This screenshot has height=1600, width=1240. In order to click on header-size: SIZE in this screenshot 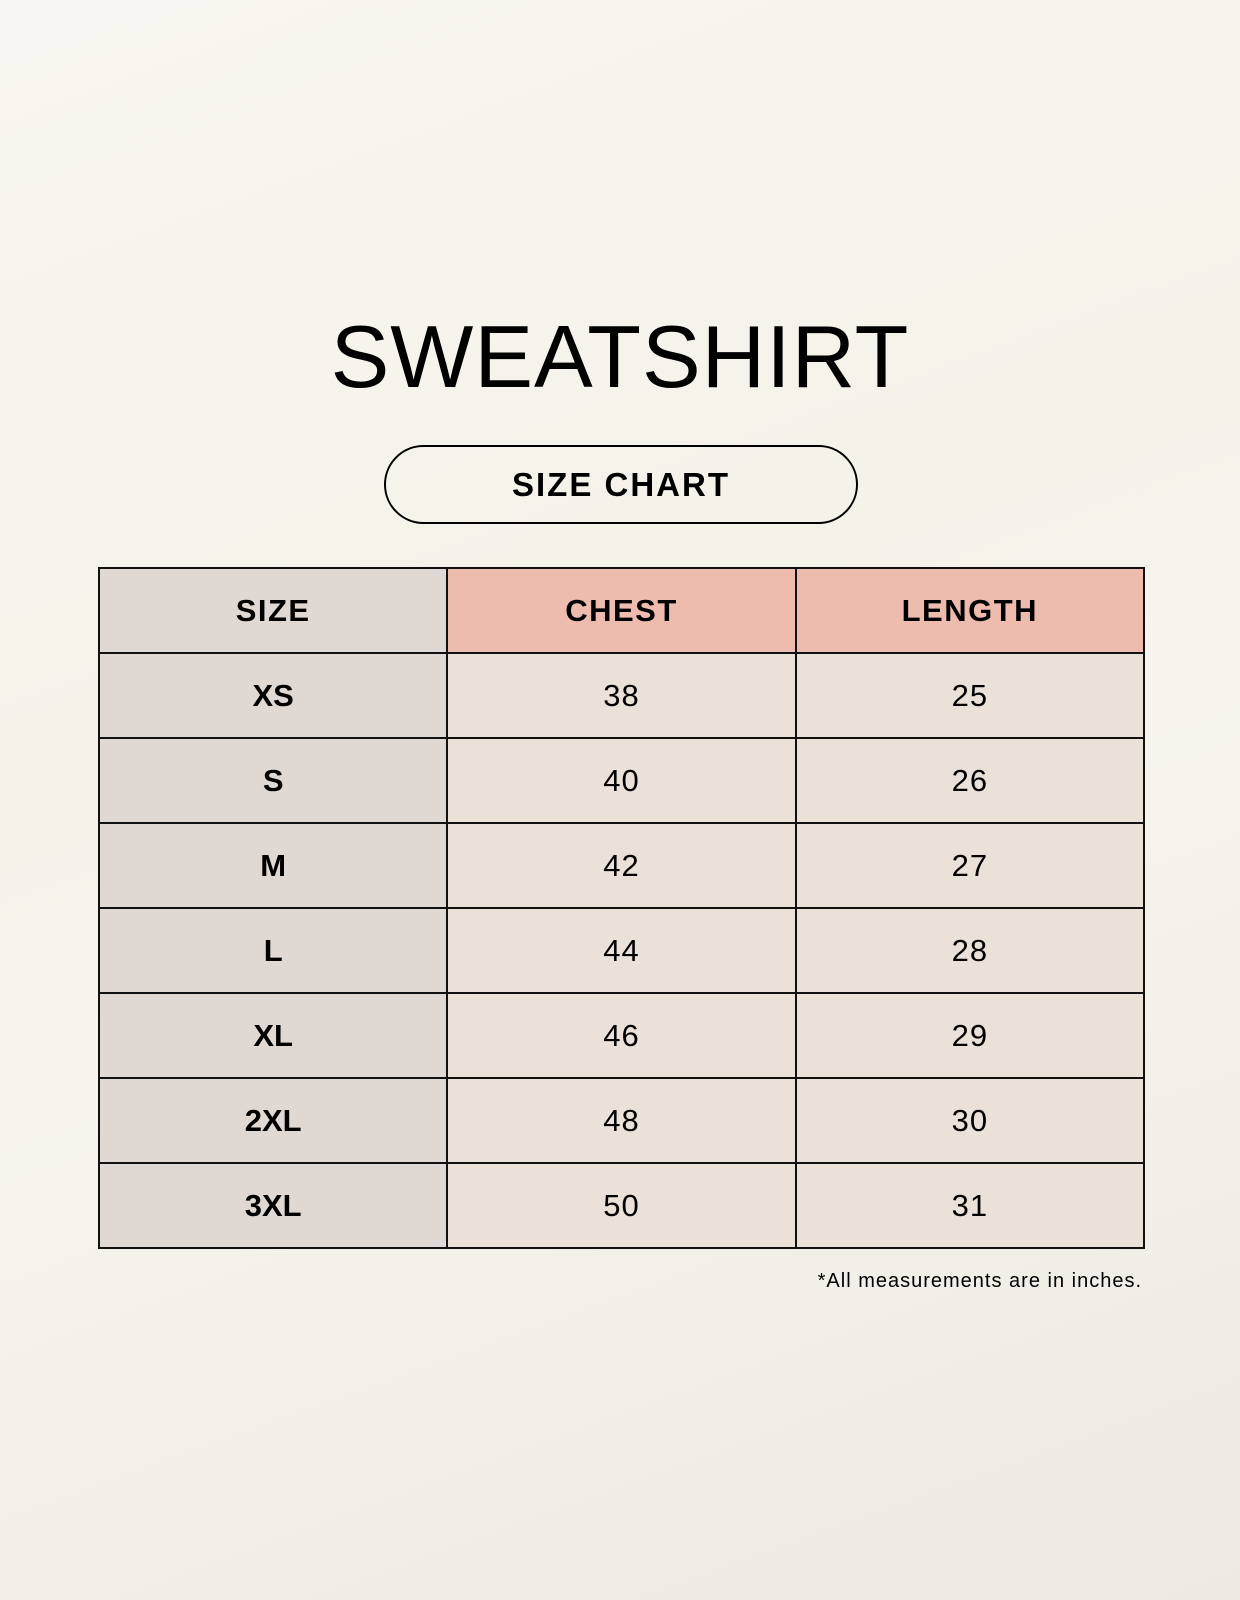, I will do `click(273, 610)`.